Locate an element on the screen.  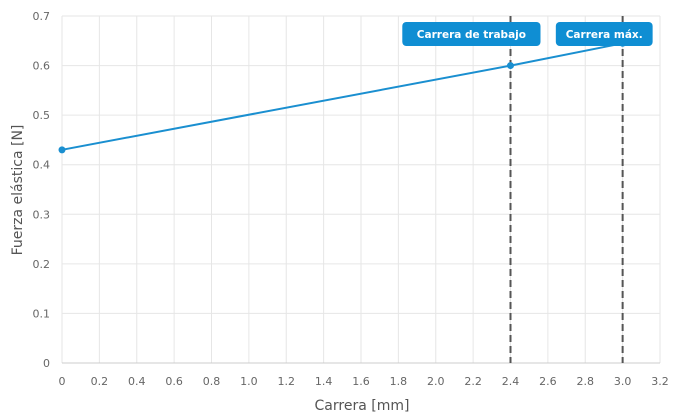
x-tick-label: 1.8 is located at coordinates (399, 381).